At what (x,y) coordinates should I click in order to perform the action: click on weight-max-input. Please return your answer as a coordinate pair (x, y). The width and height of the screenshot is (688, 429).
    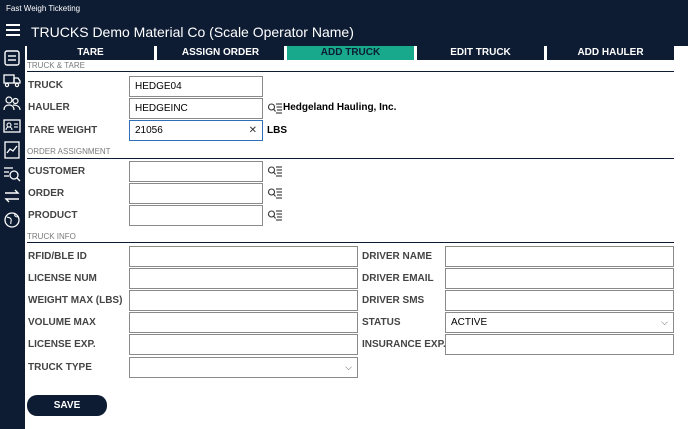
    Looking at the image, I should click on (243, 300).